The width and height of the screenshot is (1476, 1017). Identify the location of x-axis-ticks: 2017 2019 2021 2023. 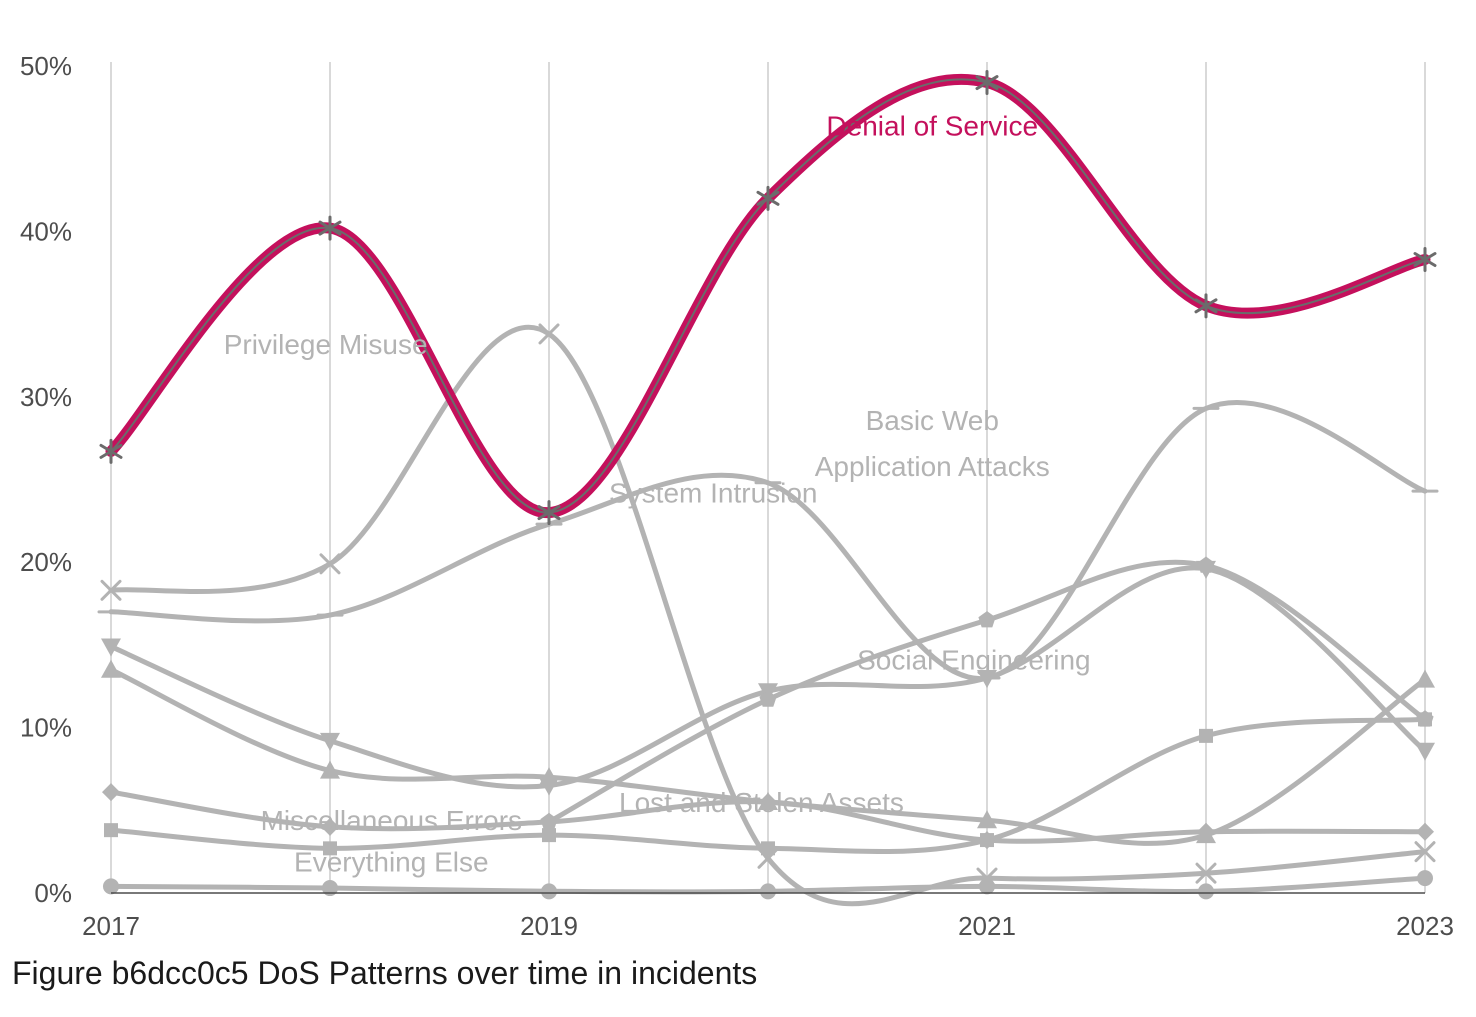
(768, 926).